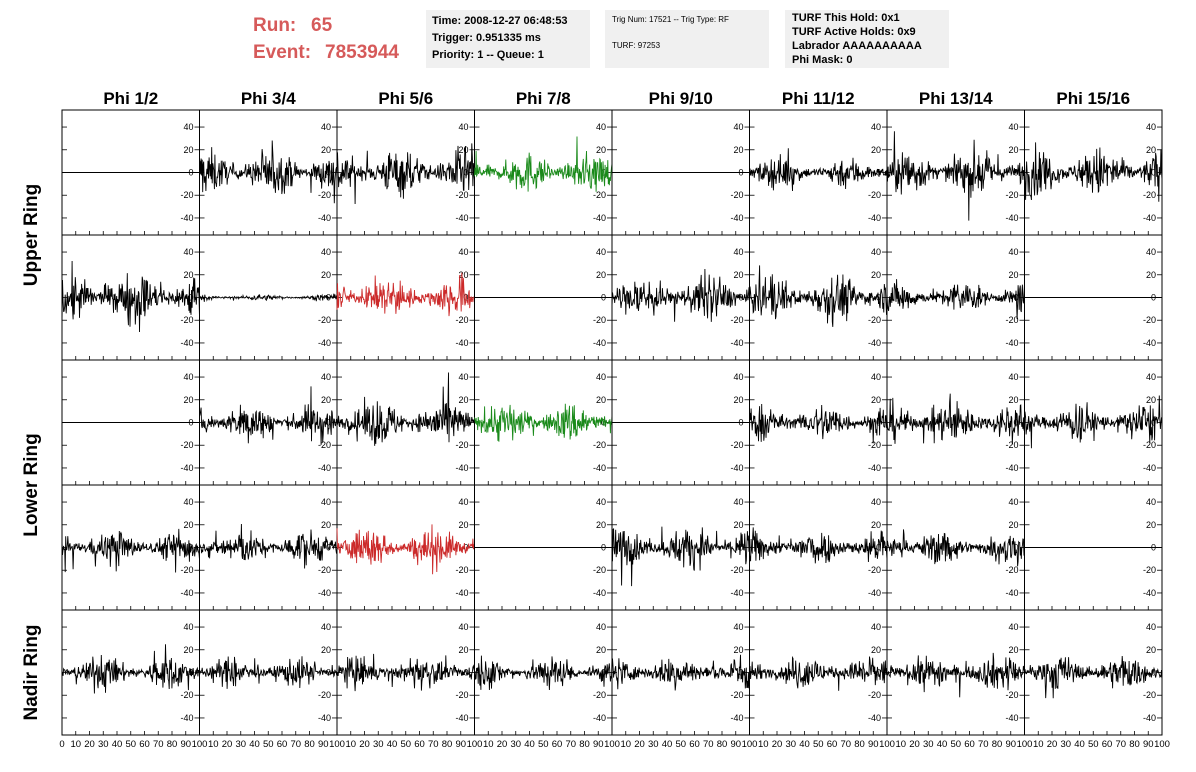 This screenshot has width=1196, height=772. What do you see at coordinates (832, 744) in the screenshot?
I see `x-tick-label: 60` at bounding box center [832, 744].